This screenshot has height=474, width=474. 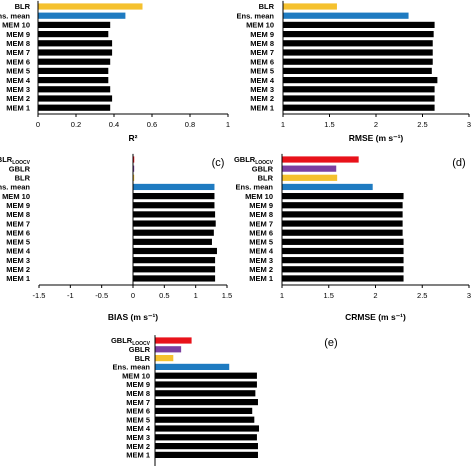 I want to click on x-tick-label: -1, so click(x=70, y=295).